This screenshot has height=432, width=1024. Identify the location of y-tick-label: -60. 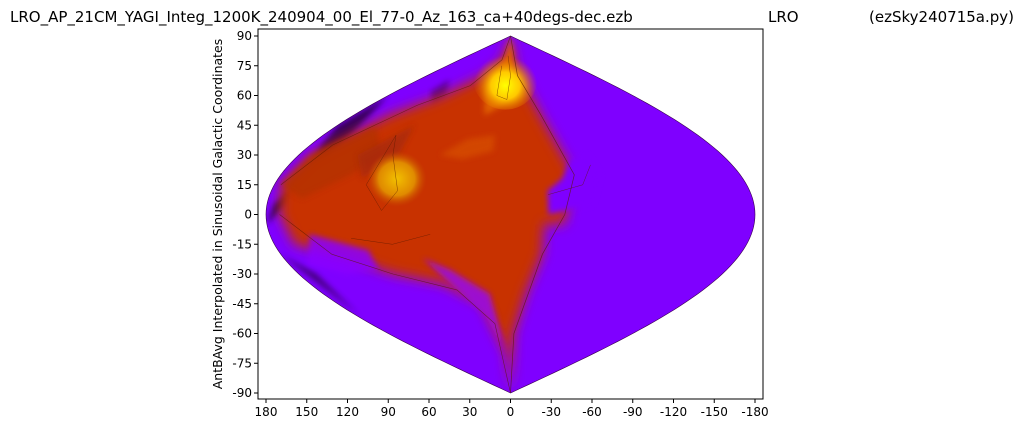
(242, 334).